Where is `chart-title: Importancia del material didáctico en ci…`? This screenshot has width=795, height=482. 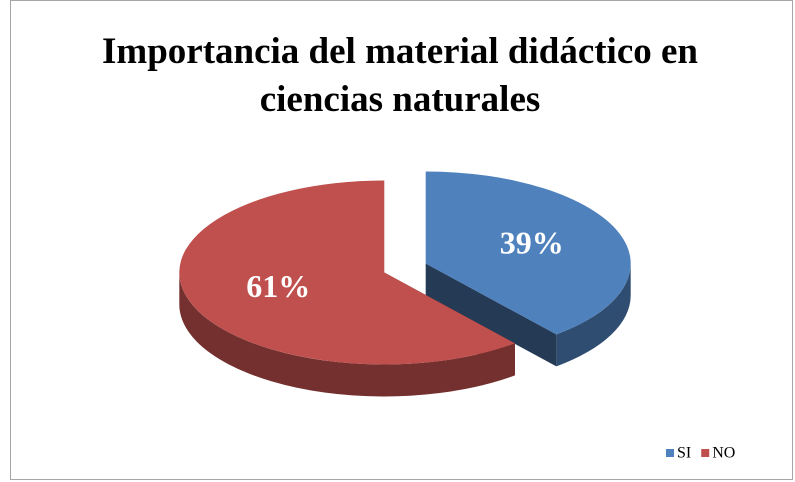 chart-title: Importancia del material didáctico en ci… is located at coordinates (400, 75).